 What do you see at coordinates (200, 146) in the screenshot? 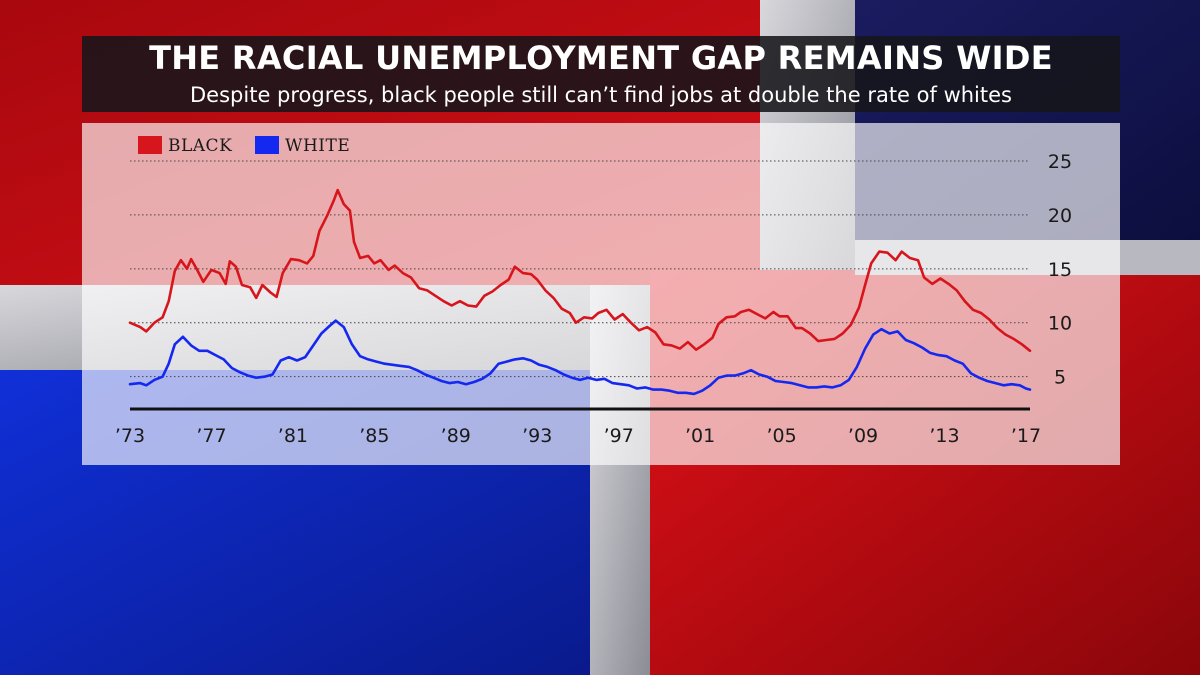
I see `legend-label-black: BLACK` at bounding box center [200, 146].